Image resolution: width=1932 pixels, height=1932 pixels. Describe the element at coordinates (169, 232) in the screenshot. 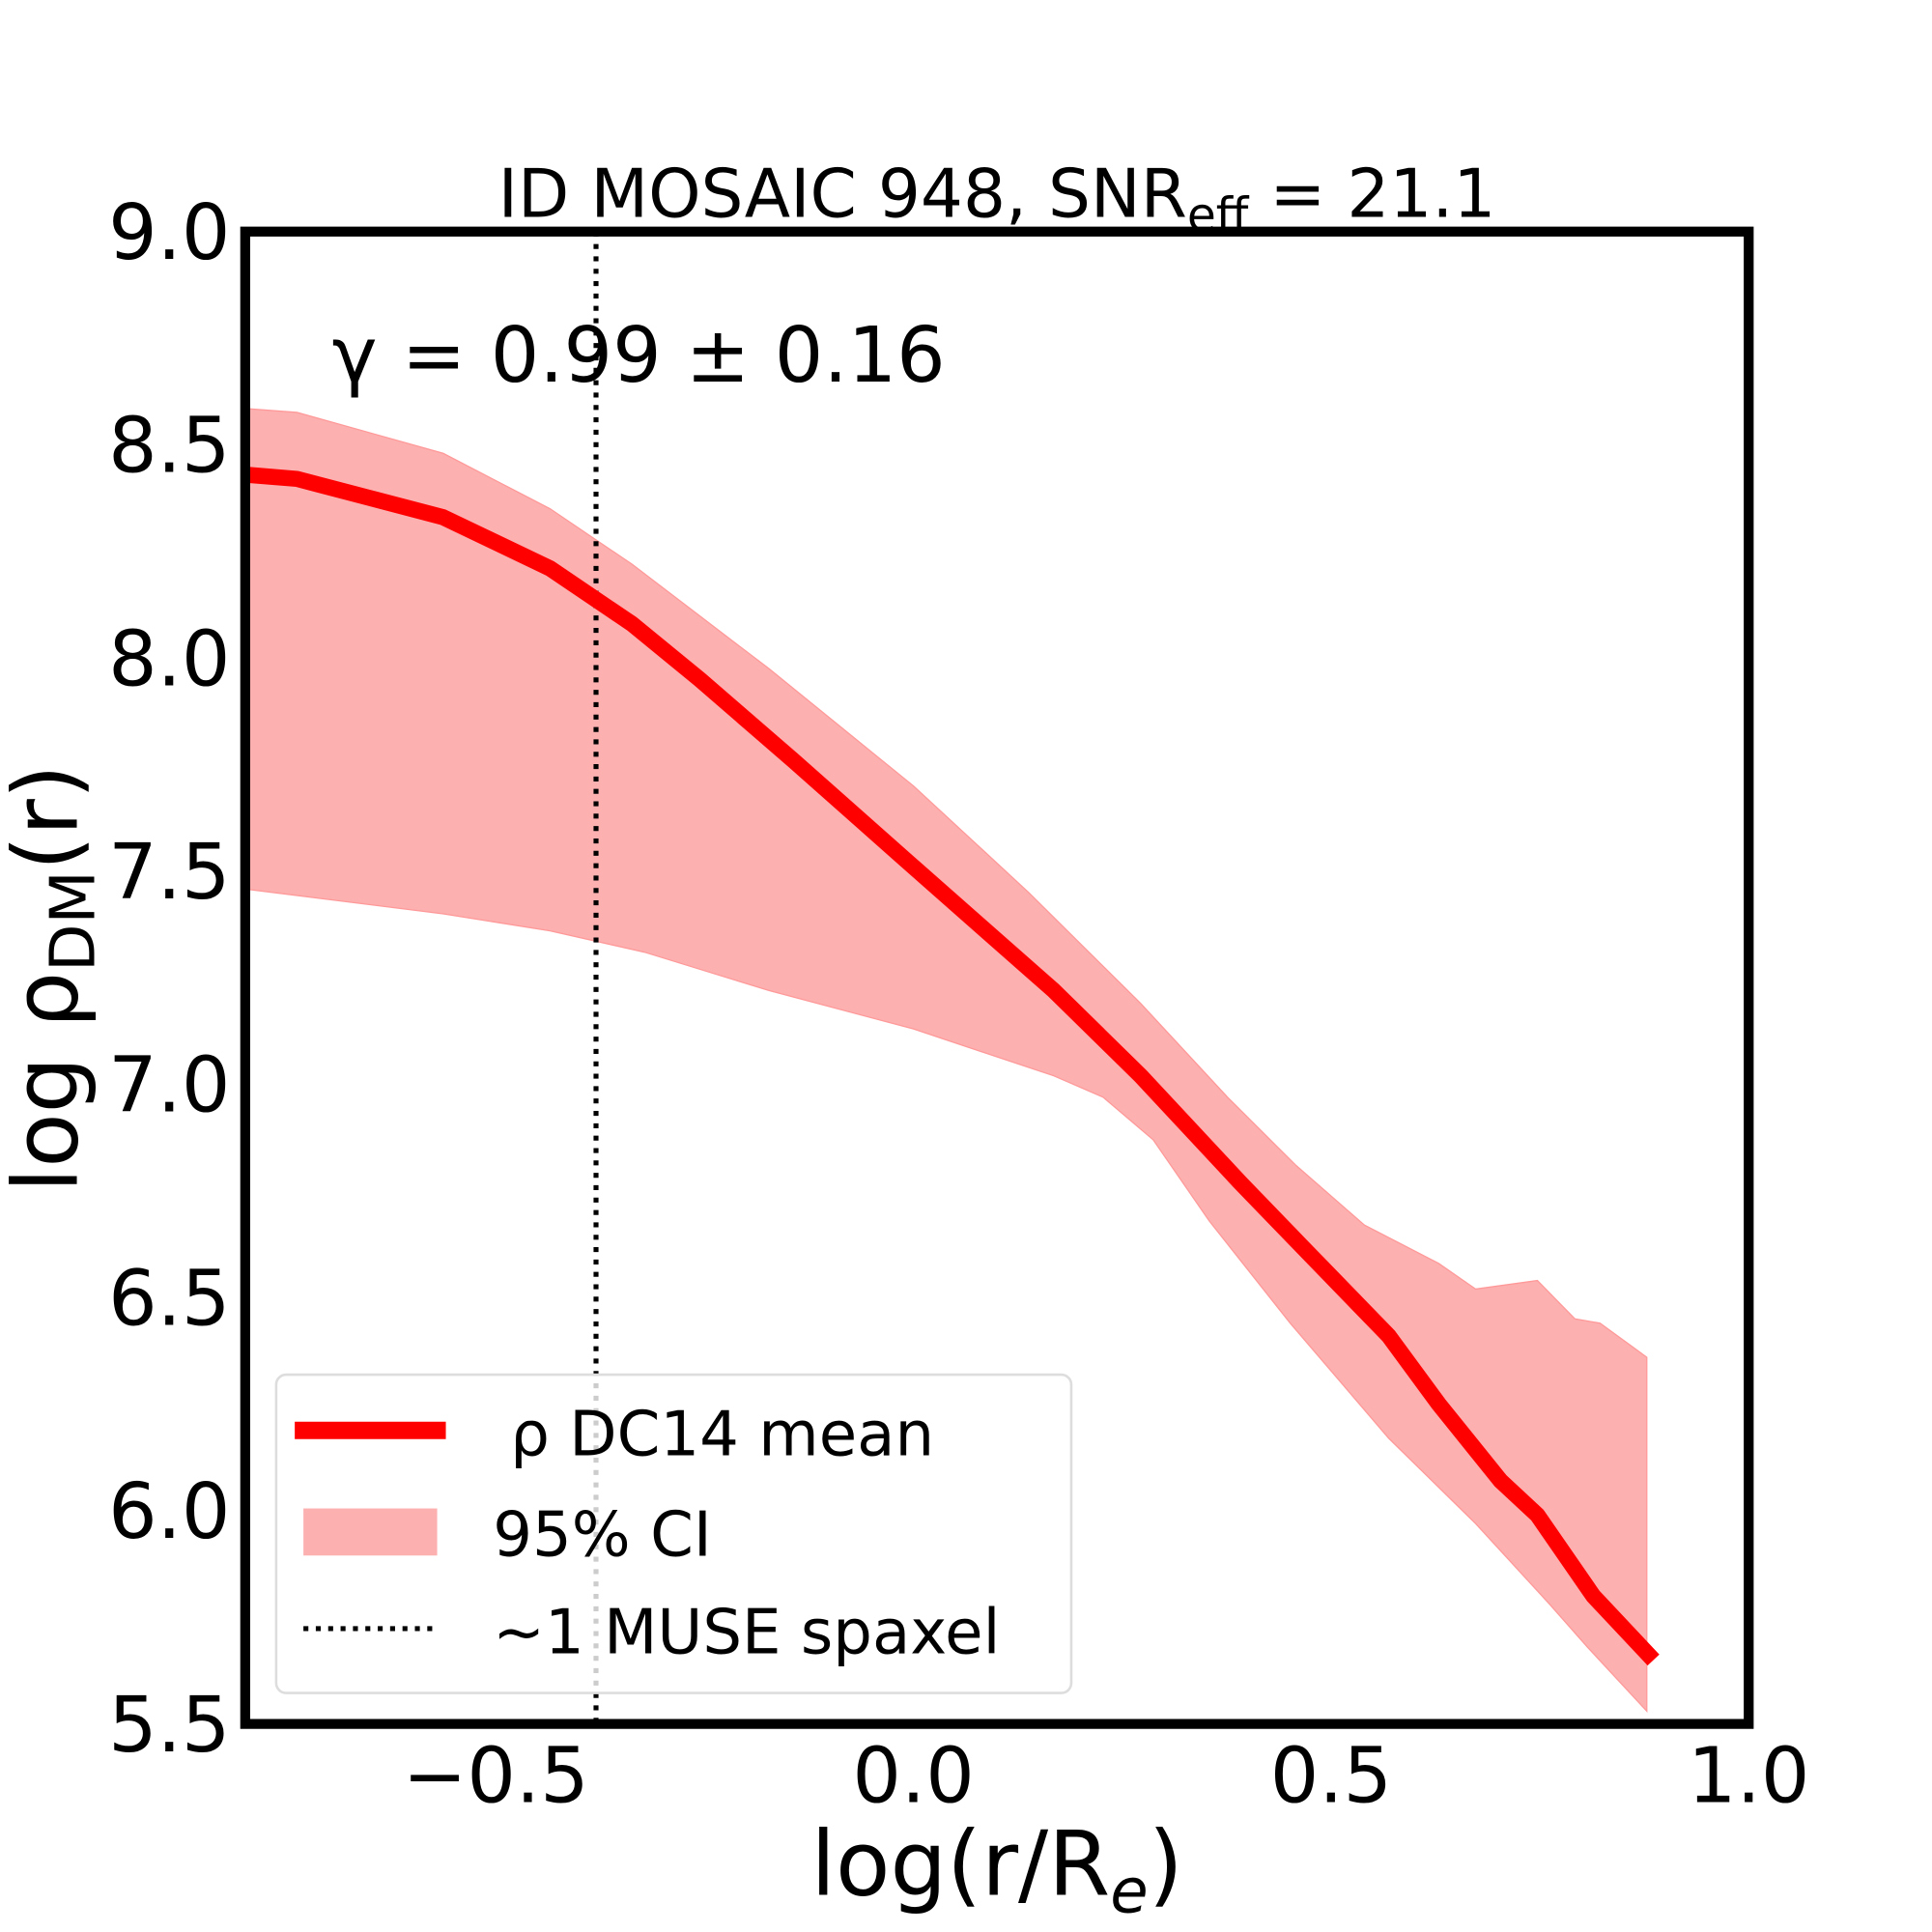

I see `y-tick-label: 9.0` at that location.